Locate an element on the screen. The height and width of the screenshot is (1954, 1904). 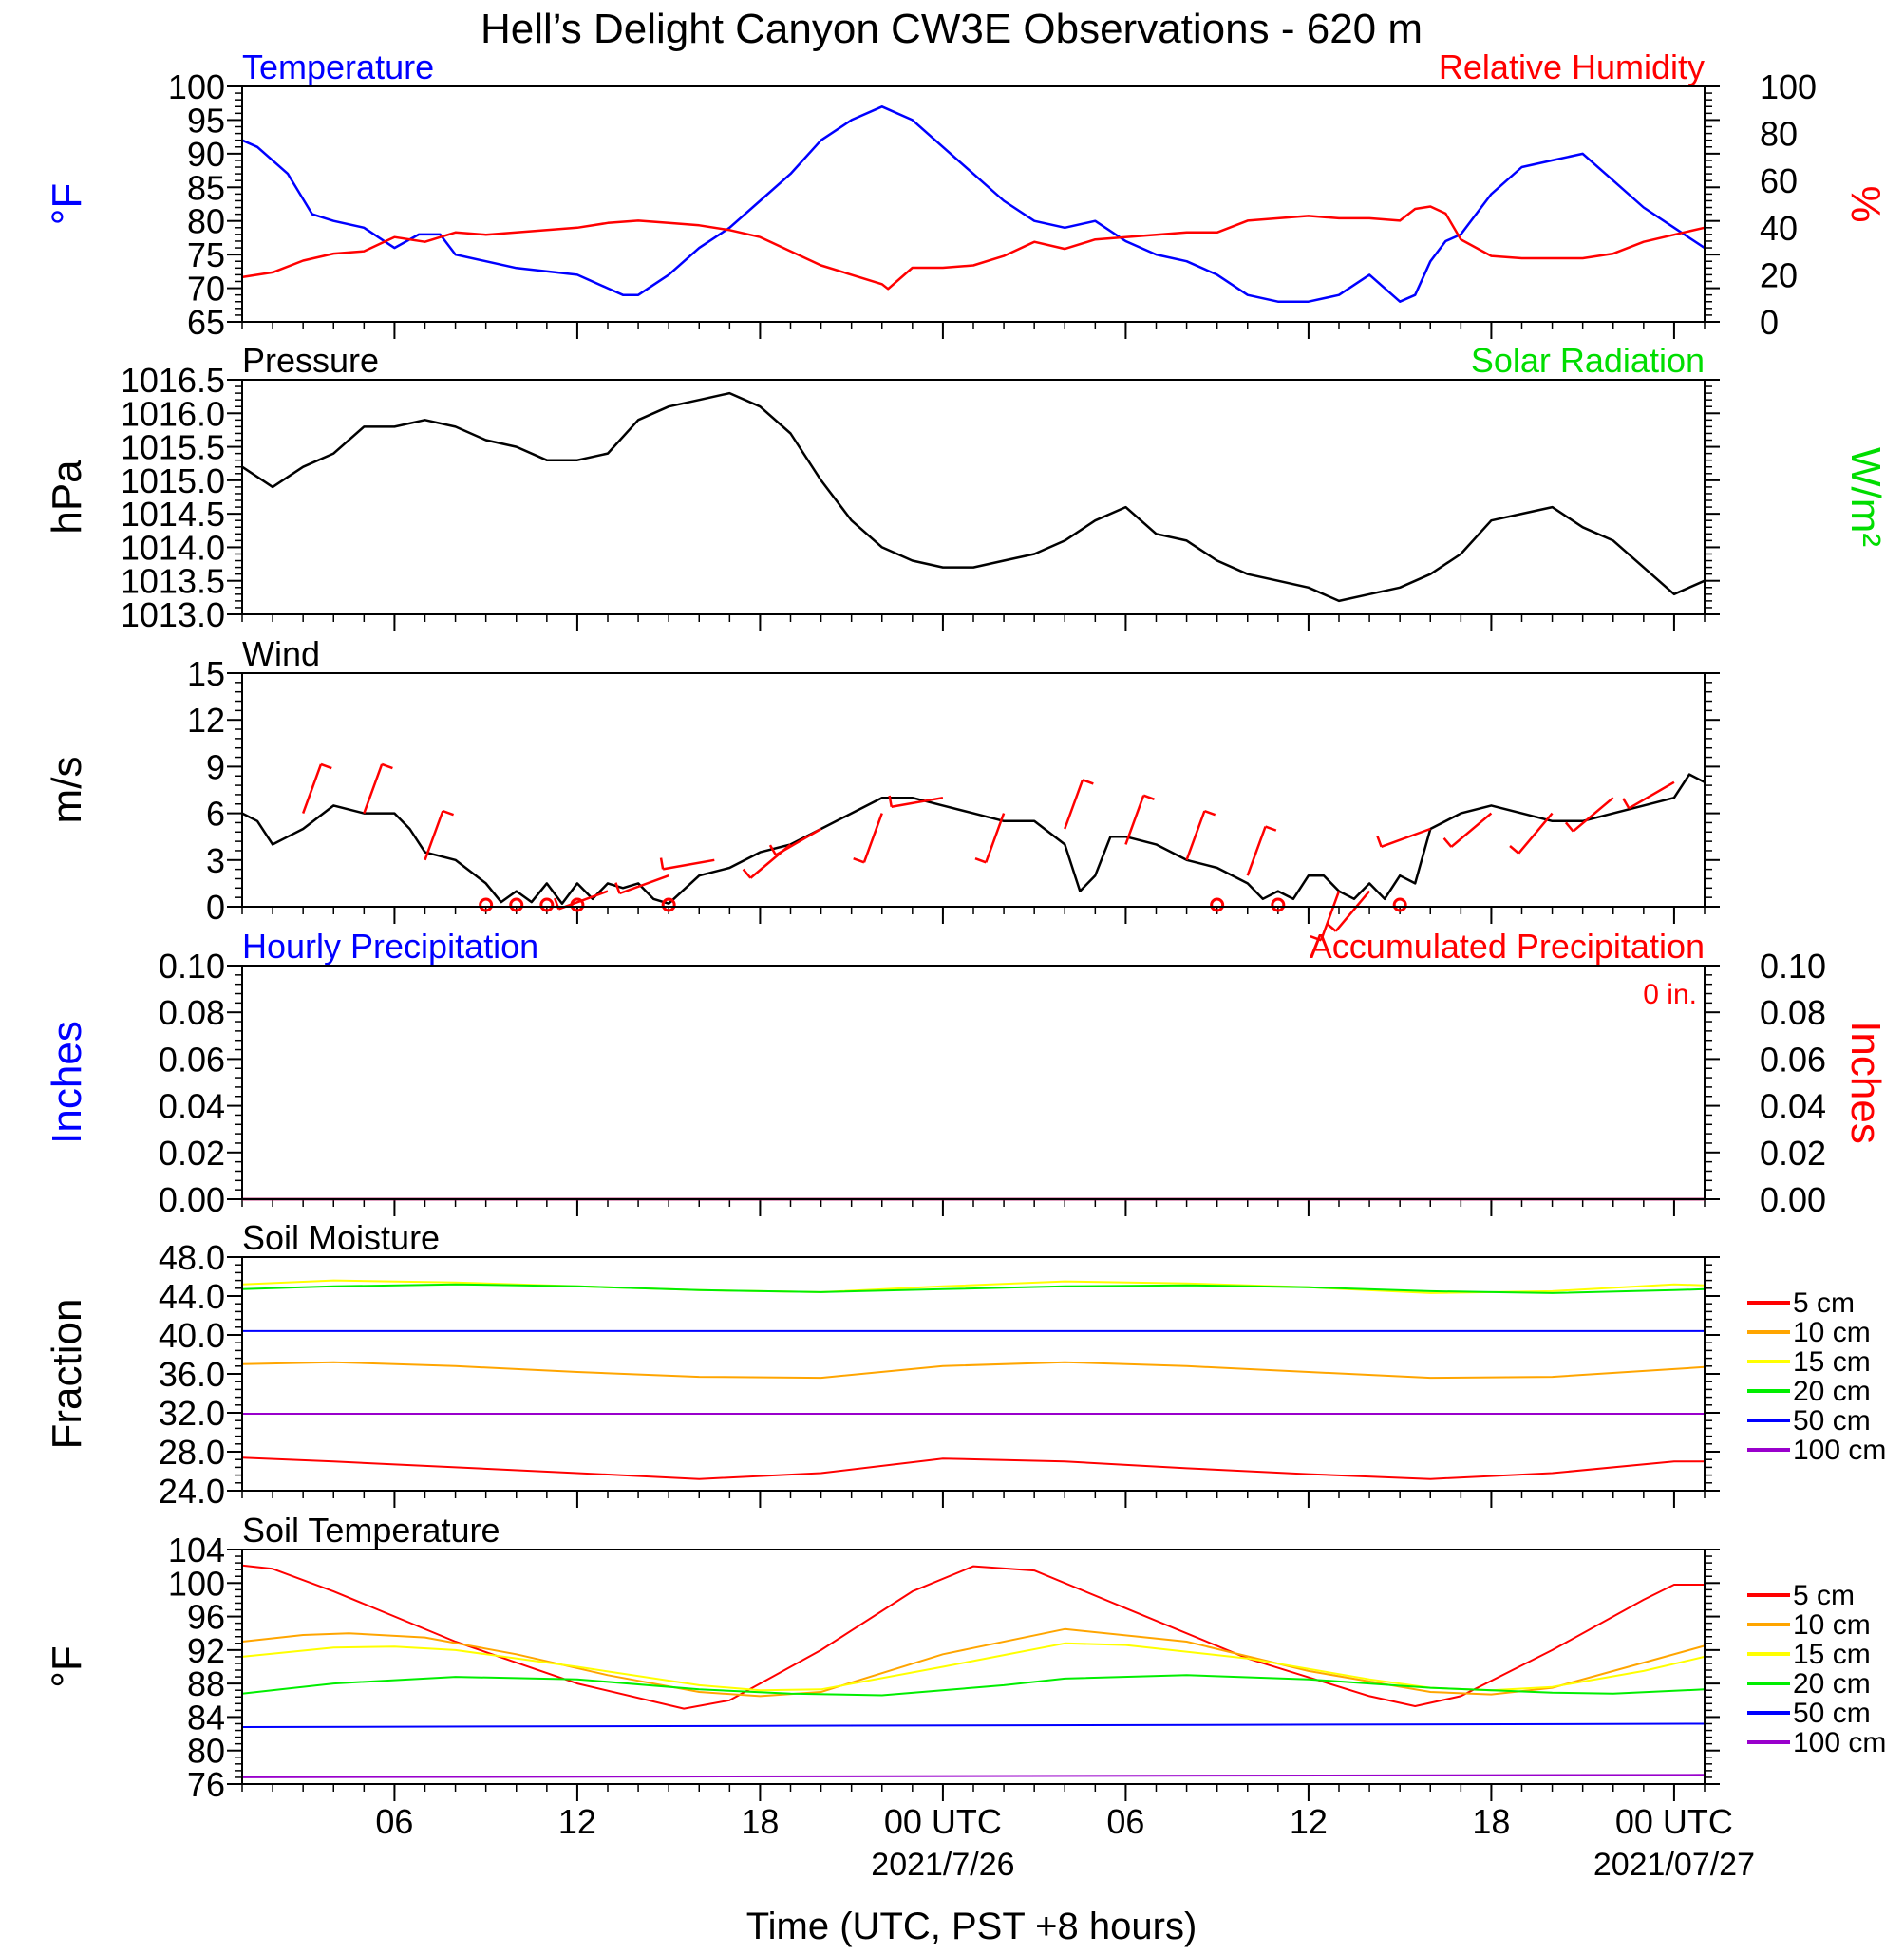
y-tick-label: 100 is located at coordinates (197, 86).